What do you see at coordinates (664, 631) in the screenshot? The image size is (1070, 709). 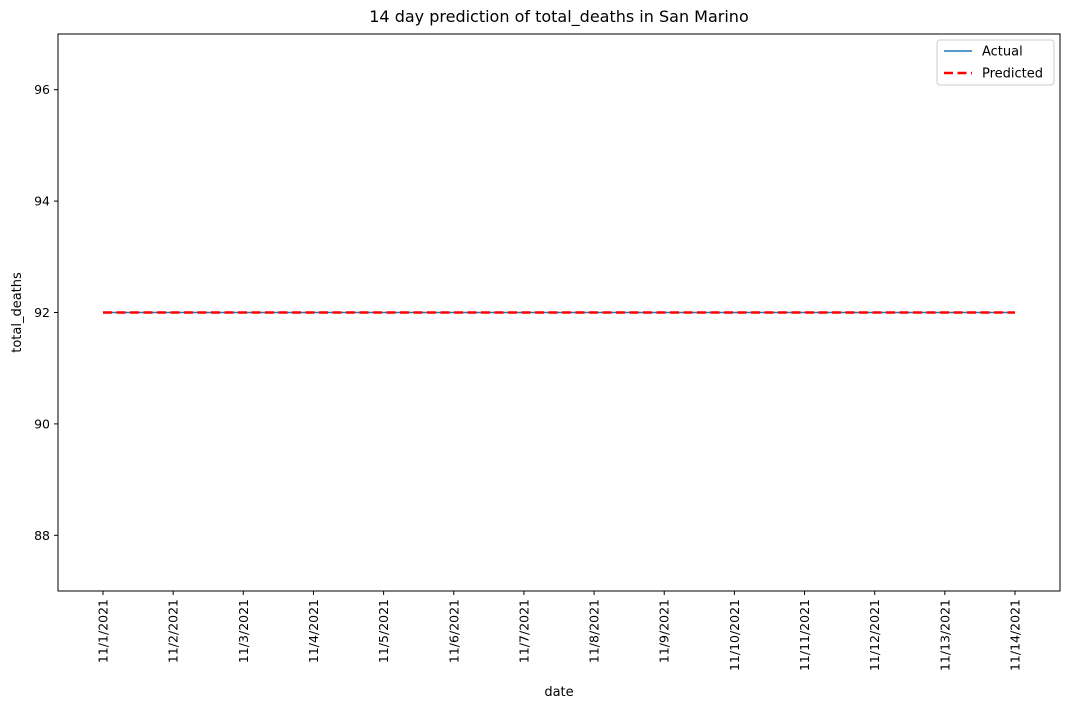 I see `x-tick-label: 11/9/2021` at bounding box center [664, 631].